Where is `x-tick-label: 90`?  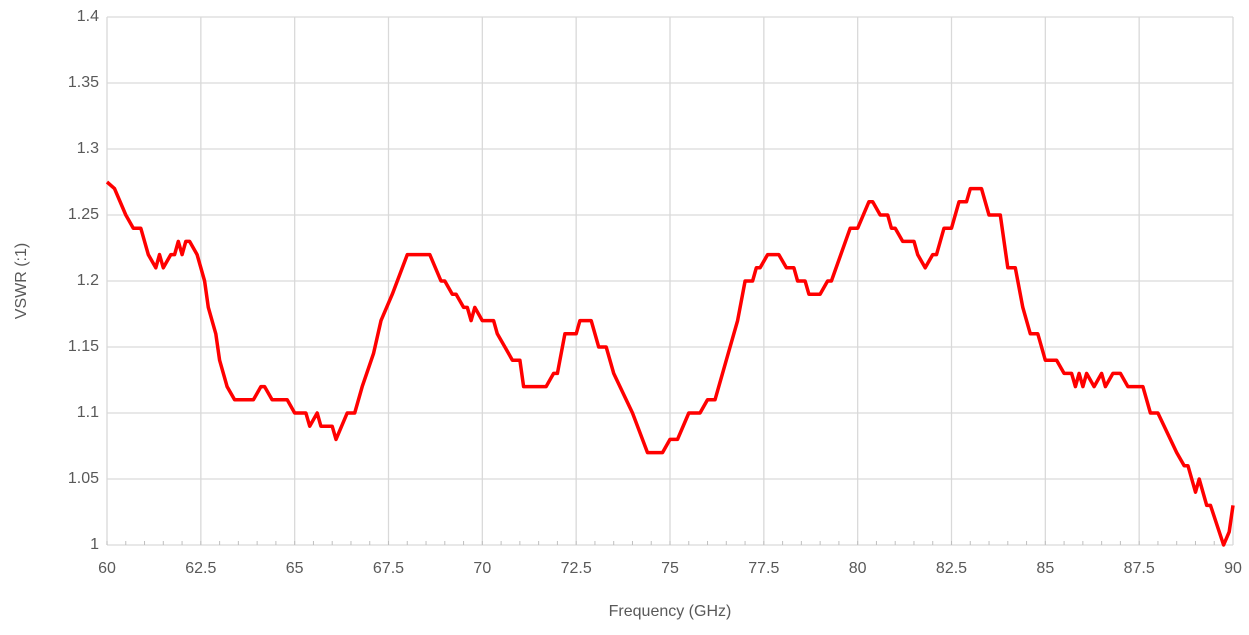
x-tick-label: 90 is located at coordinates (1233, 568).